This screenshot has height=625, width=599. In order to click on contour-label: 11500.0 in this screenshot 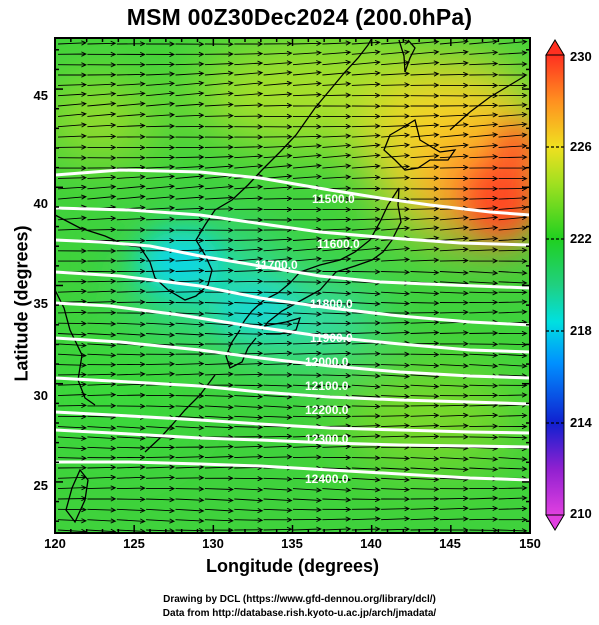, I will do `click(333, 199)`.